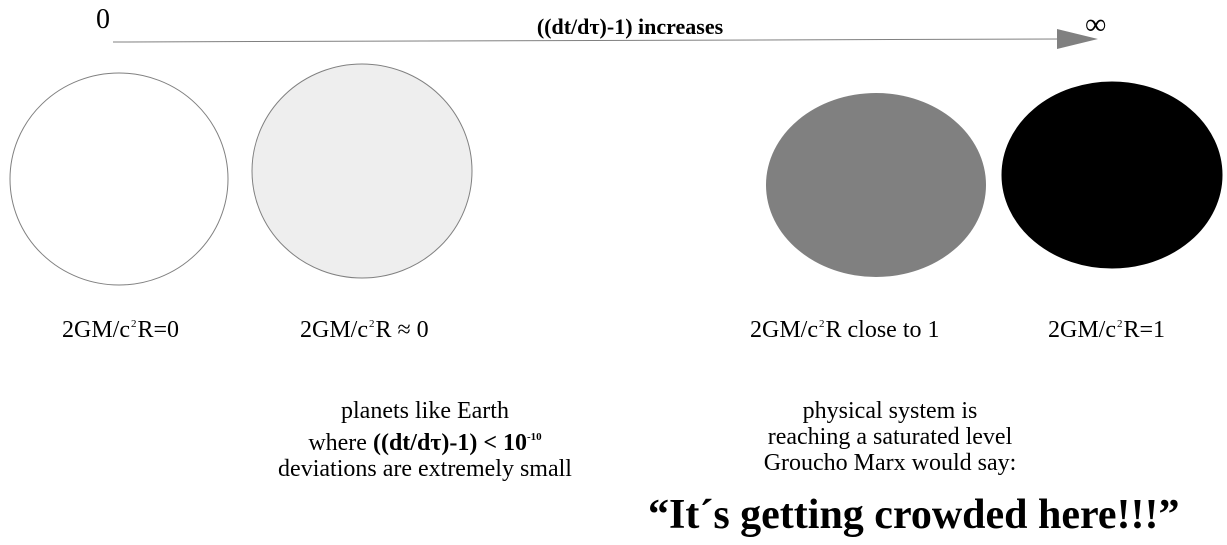  Describe the element at coordinates (1107, 330) in the screenshot. I see `formula-label-one: 2GM/c2R=1` at that location.